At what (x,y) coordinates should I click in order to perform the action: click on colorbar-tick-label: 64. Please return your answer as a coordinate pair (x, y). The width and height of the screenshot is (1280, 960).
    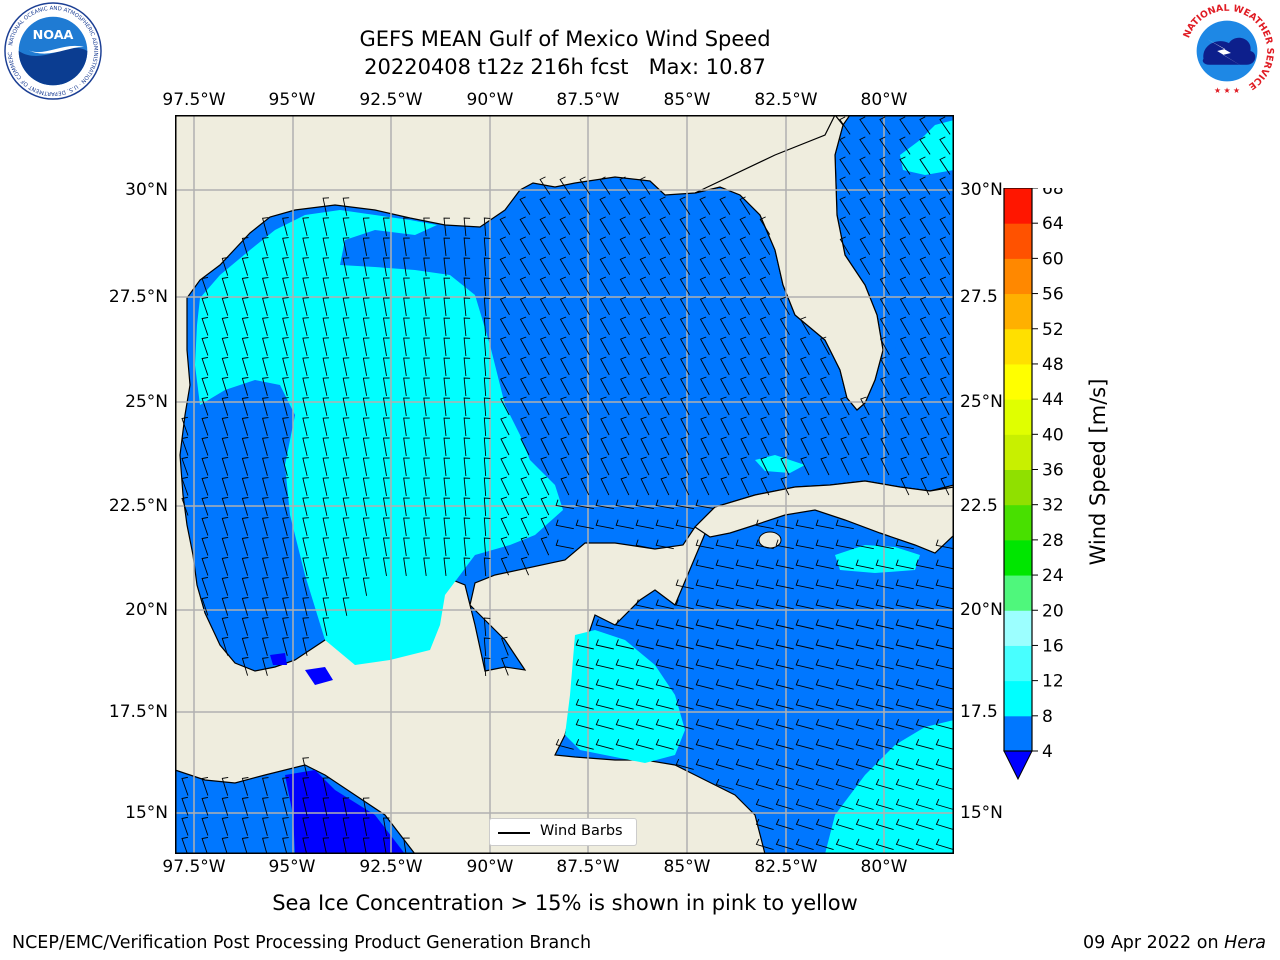
    Looking at the image, I should click on (1053, 224).